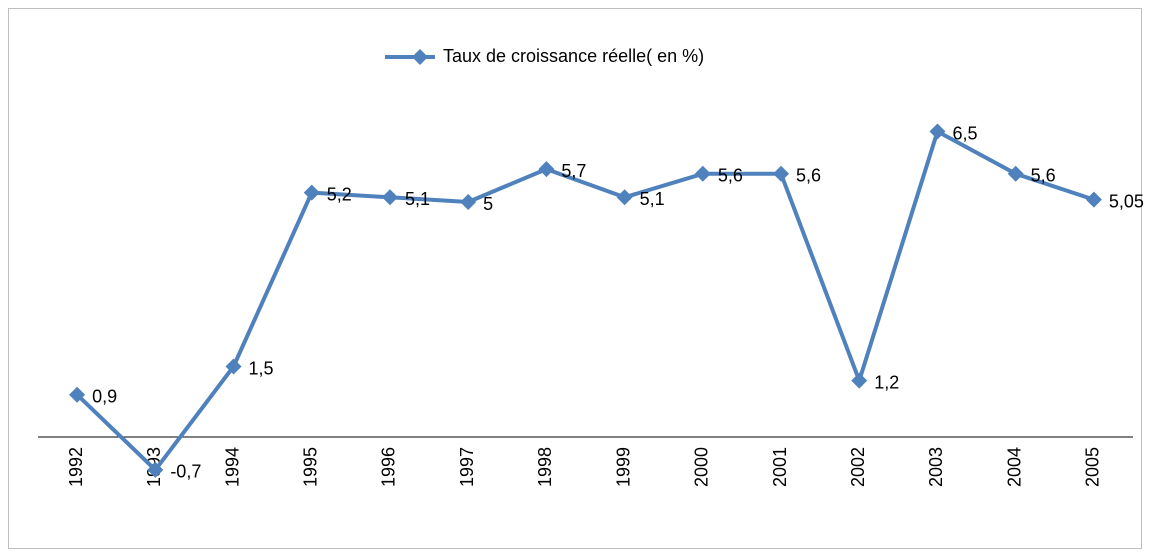 Image resolution: width=1150 pixels, height=557 pixels. I want to click on x-tick-label: 2003, so click(936, 467).